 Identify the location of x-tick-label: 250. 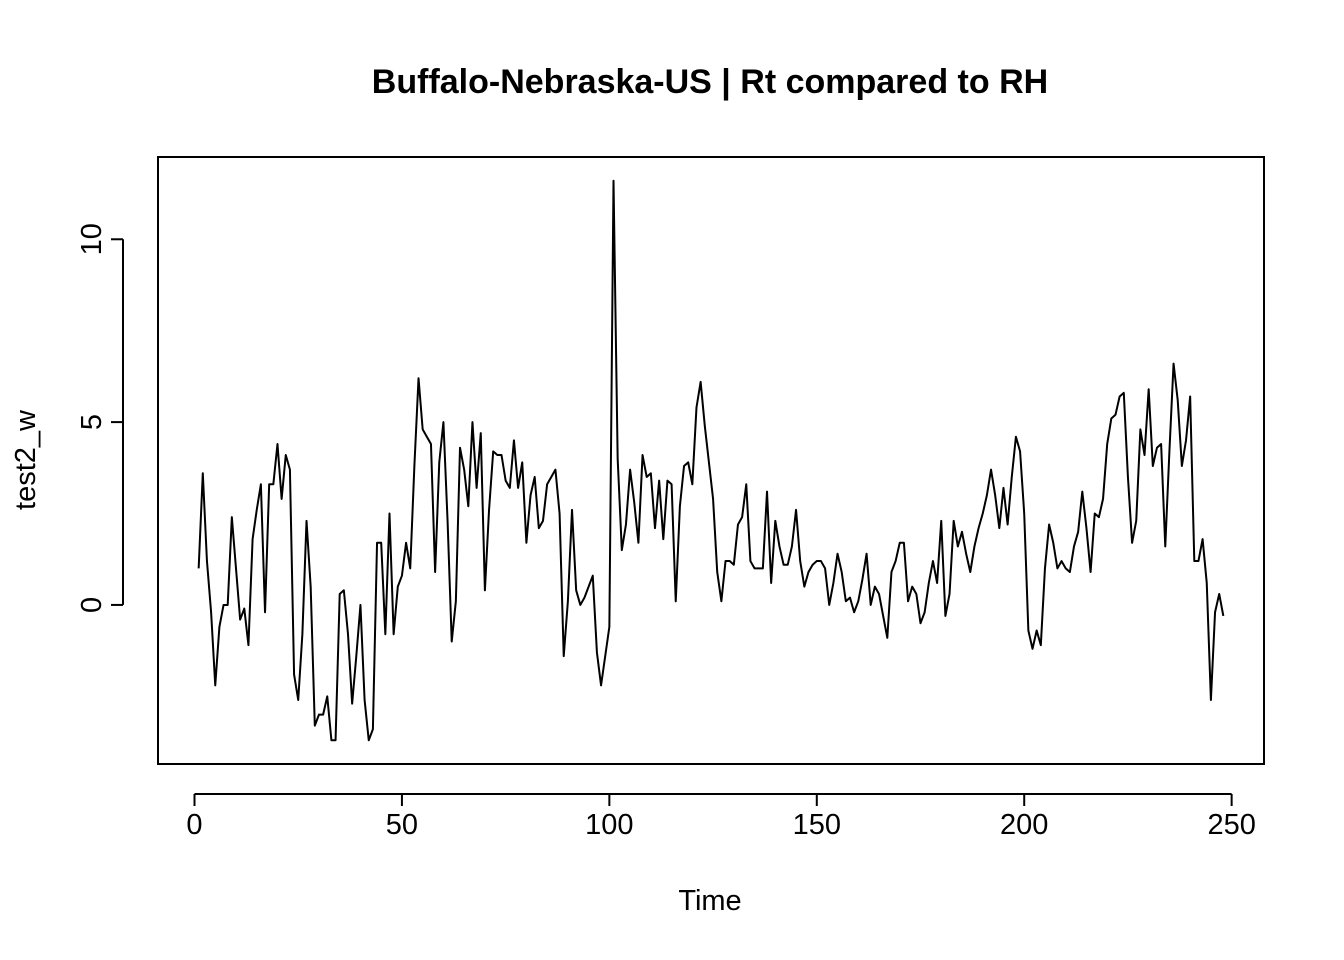
(1231, 825).